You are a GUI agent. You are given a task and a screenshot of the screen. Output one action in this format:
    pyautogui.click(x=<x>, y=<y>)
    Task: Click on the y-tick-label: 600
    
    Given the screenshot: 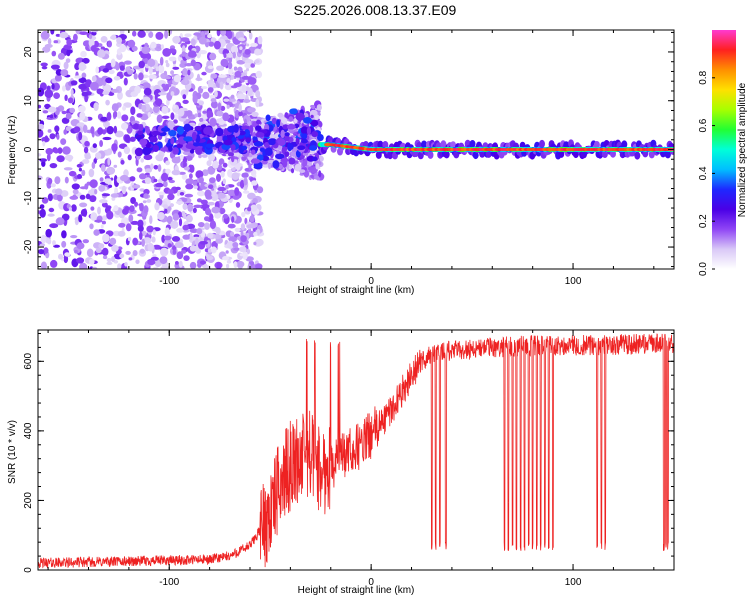 What is the action you would take?
    pyautogui.click(x=28, y=361)
    